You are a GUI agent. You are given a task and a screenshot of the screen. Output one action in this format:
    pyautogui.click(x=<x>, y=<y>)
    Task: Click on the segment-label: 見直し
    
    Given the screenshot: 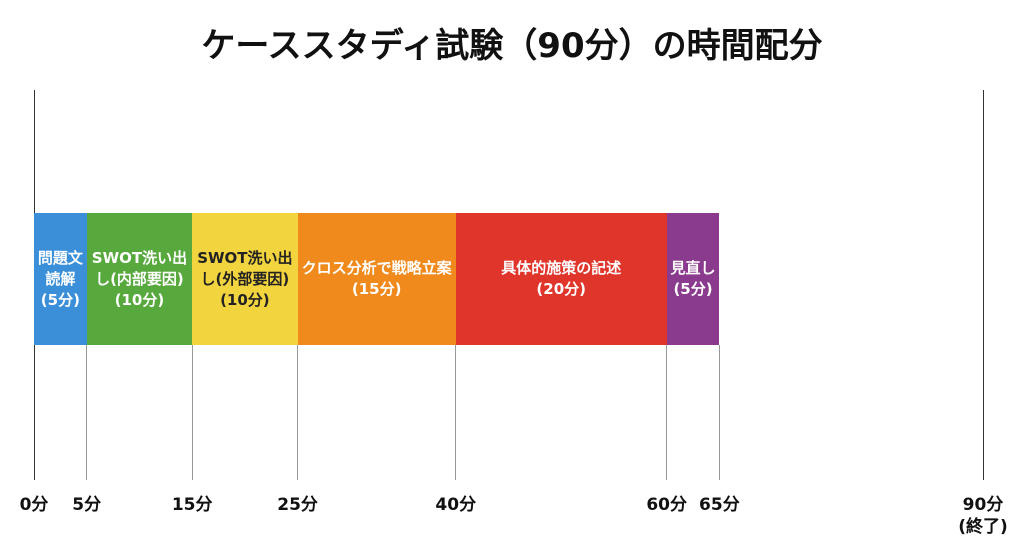 What is the action you would take?
    pyautogui.click(x=693, y=268)
    